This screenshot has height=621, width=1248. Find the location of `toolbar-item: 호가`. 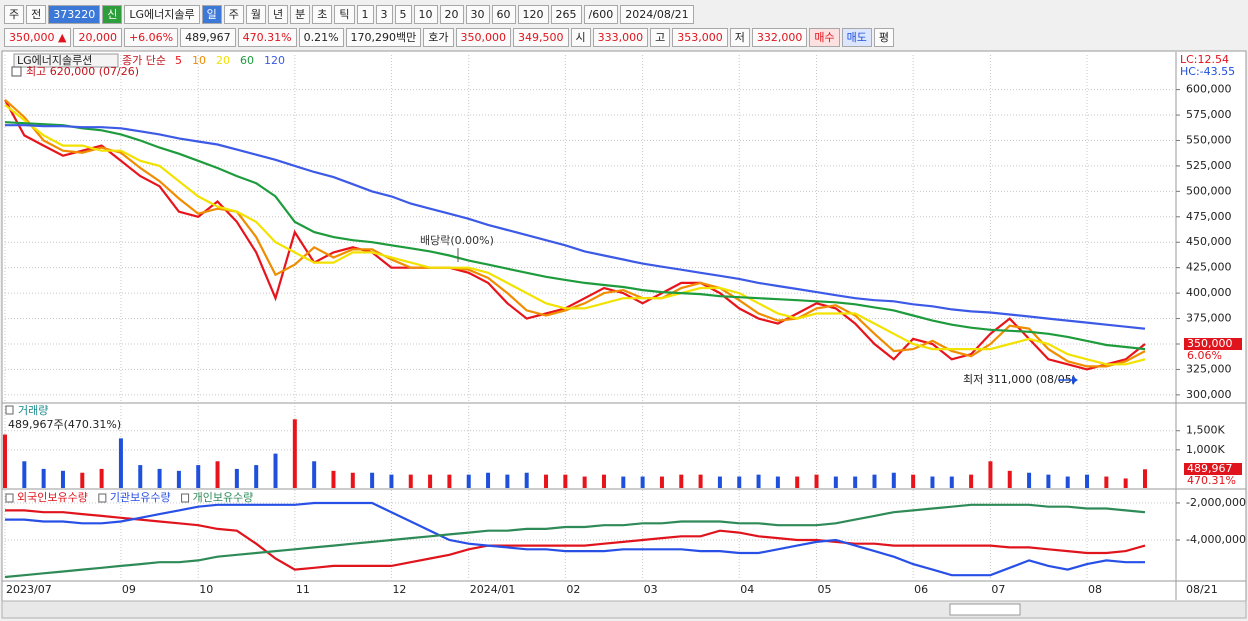

toolbar-item: 호가 is located at coordinates (438, 37).